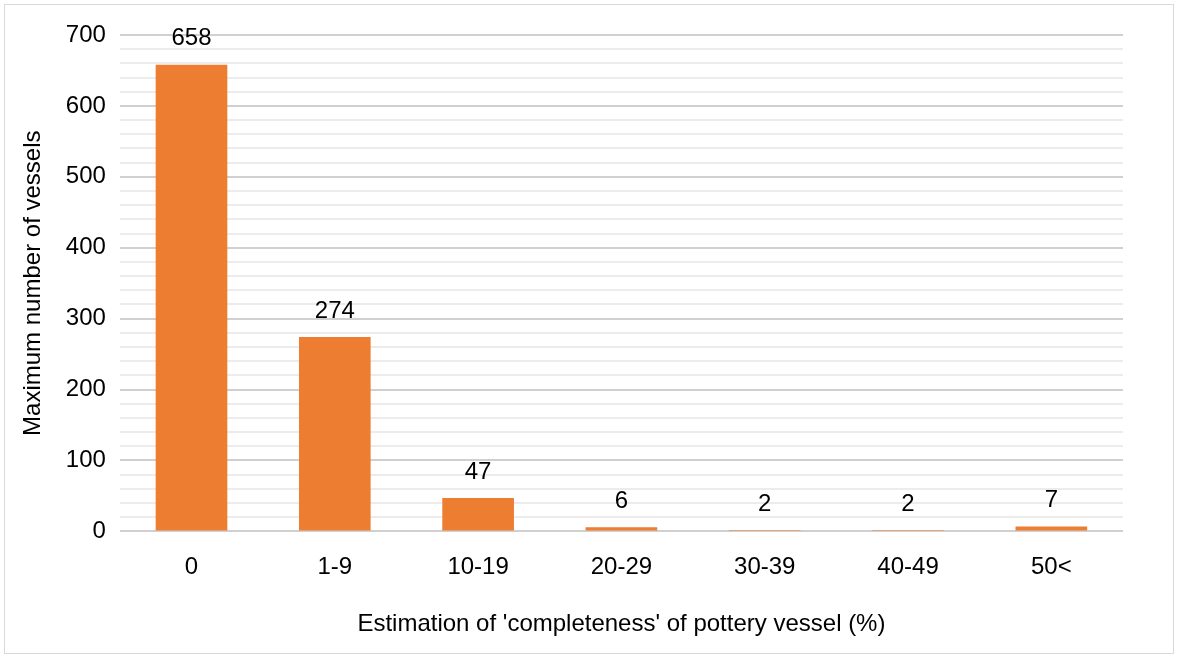  I want to click on y-tick-label: 400, so click(85, 246).